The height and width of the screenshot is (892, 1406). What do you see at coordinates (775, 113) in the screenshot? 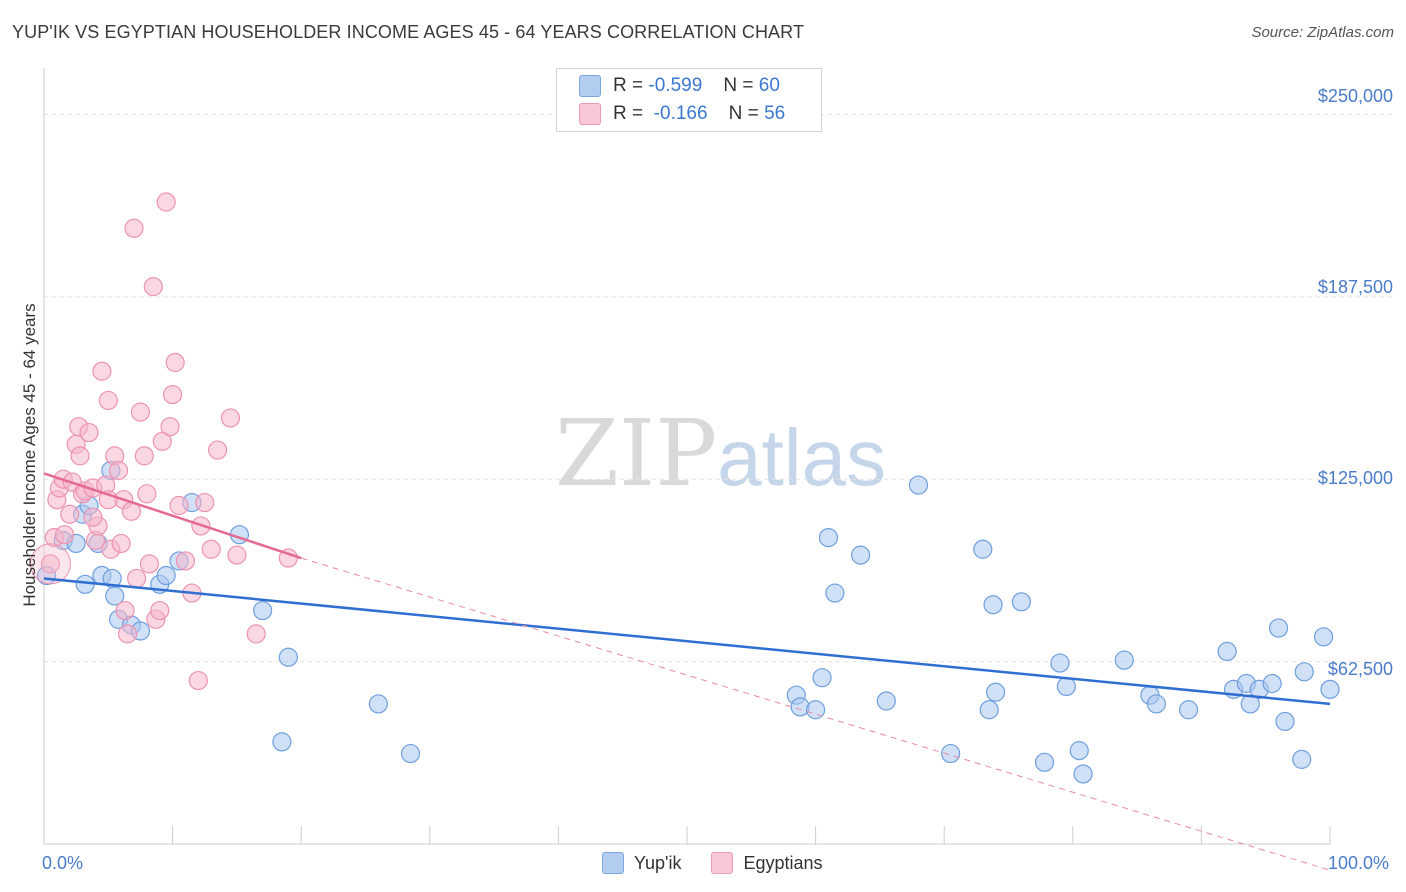
I see `legend-n-value-egyptians: 56` at bounding box center [775, 113].